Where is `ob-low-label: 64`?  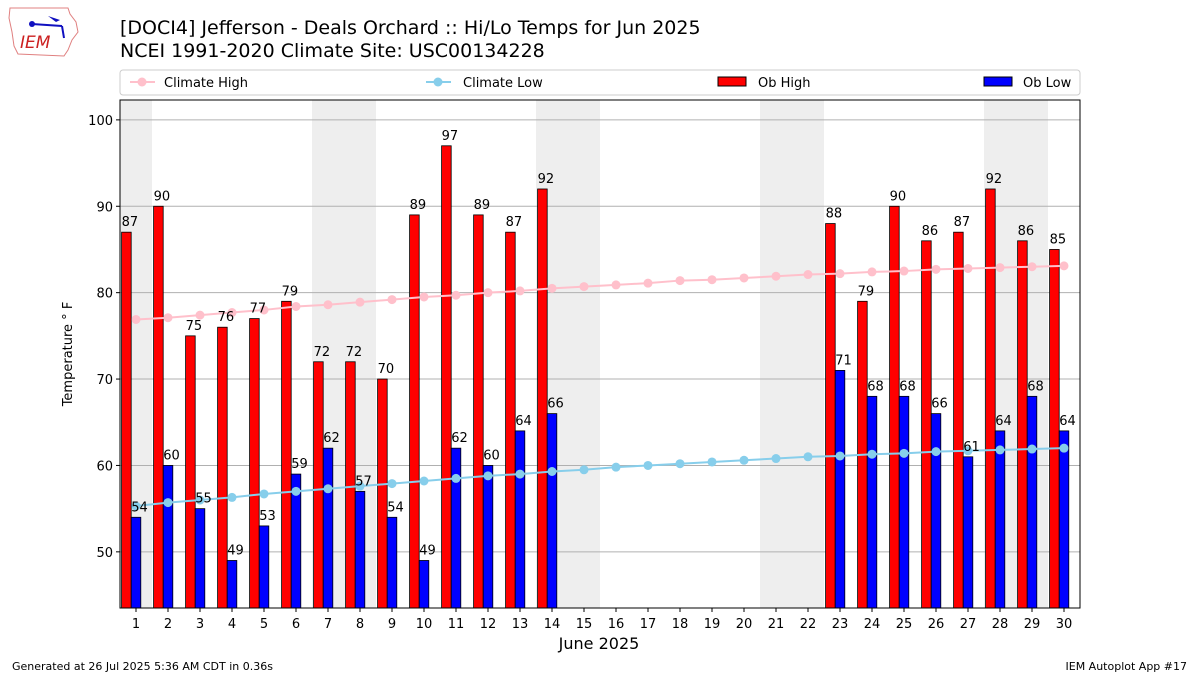 ob-low-label: 64 is located at coordinates (523, 421).